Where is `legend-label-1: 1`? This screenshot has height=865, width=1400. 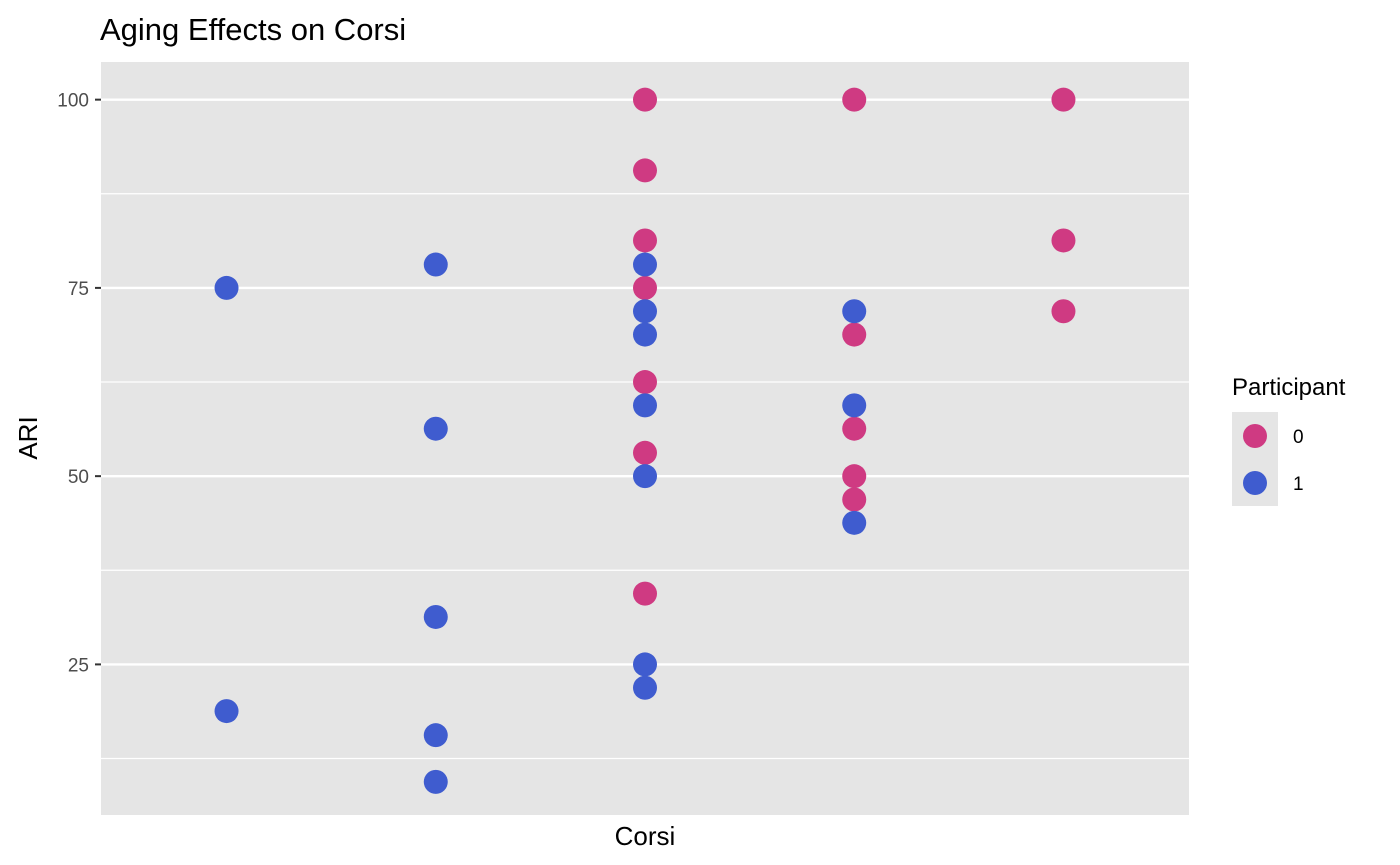 legend-label-1: 1 is located at coordinates (1298, 484).